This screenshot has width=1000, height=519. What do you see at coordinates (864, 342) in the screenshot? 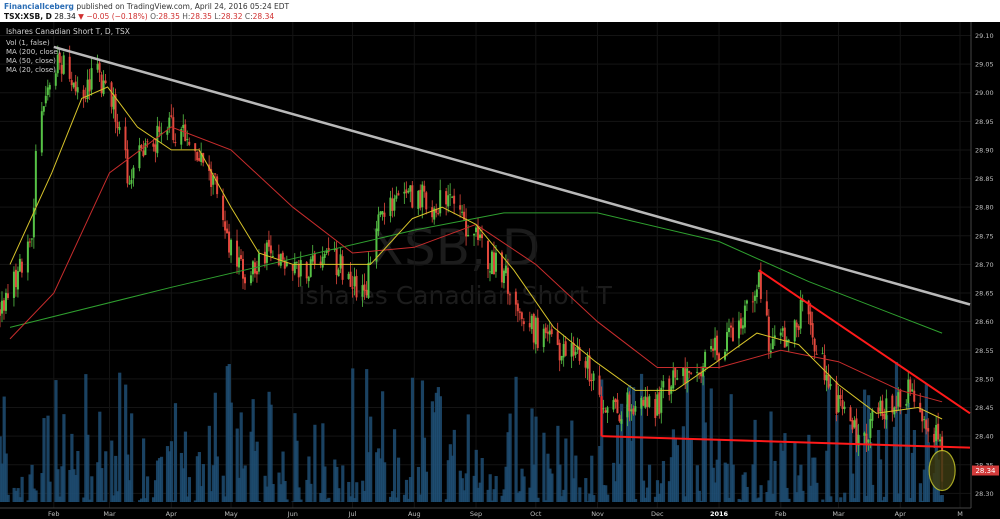
I see `trendline-falling-resistance` at bounding box center [864, 342].